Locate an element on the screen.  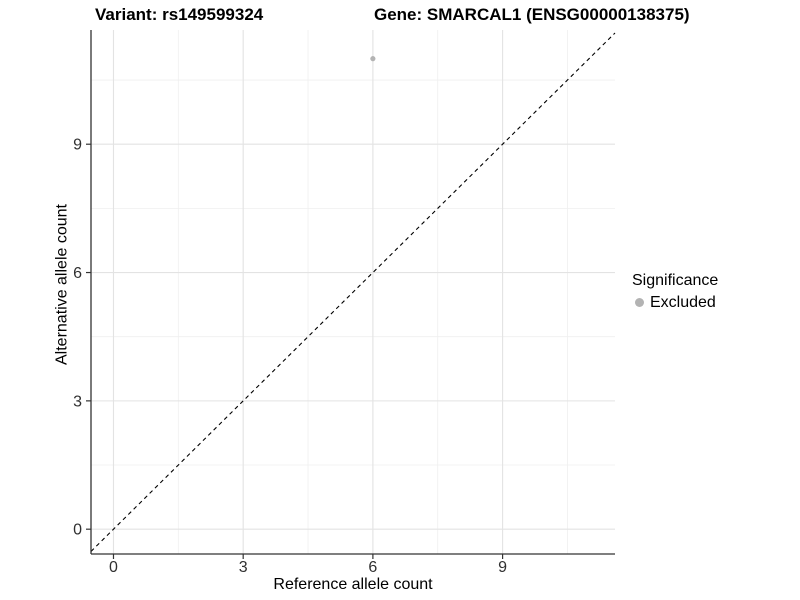
y-axis-title: Alternative allele count is located at coordinates (62, 284).